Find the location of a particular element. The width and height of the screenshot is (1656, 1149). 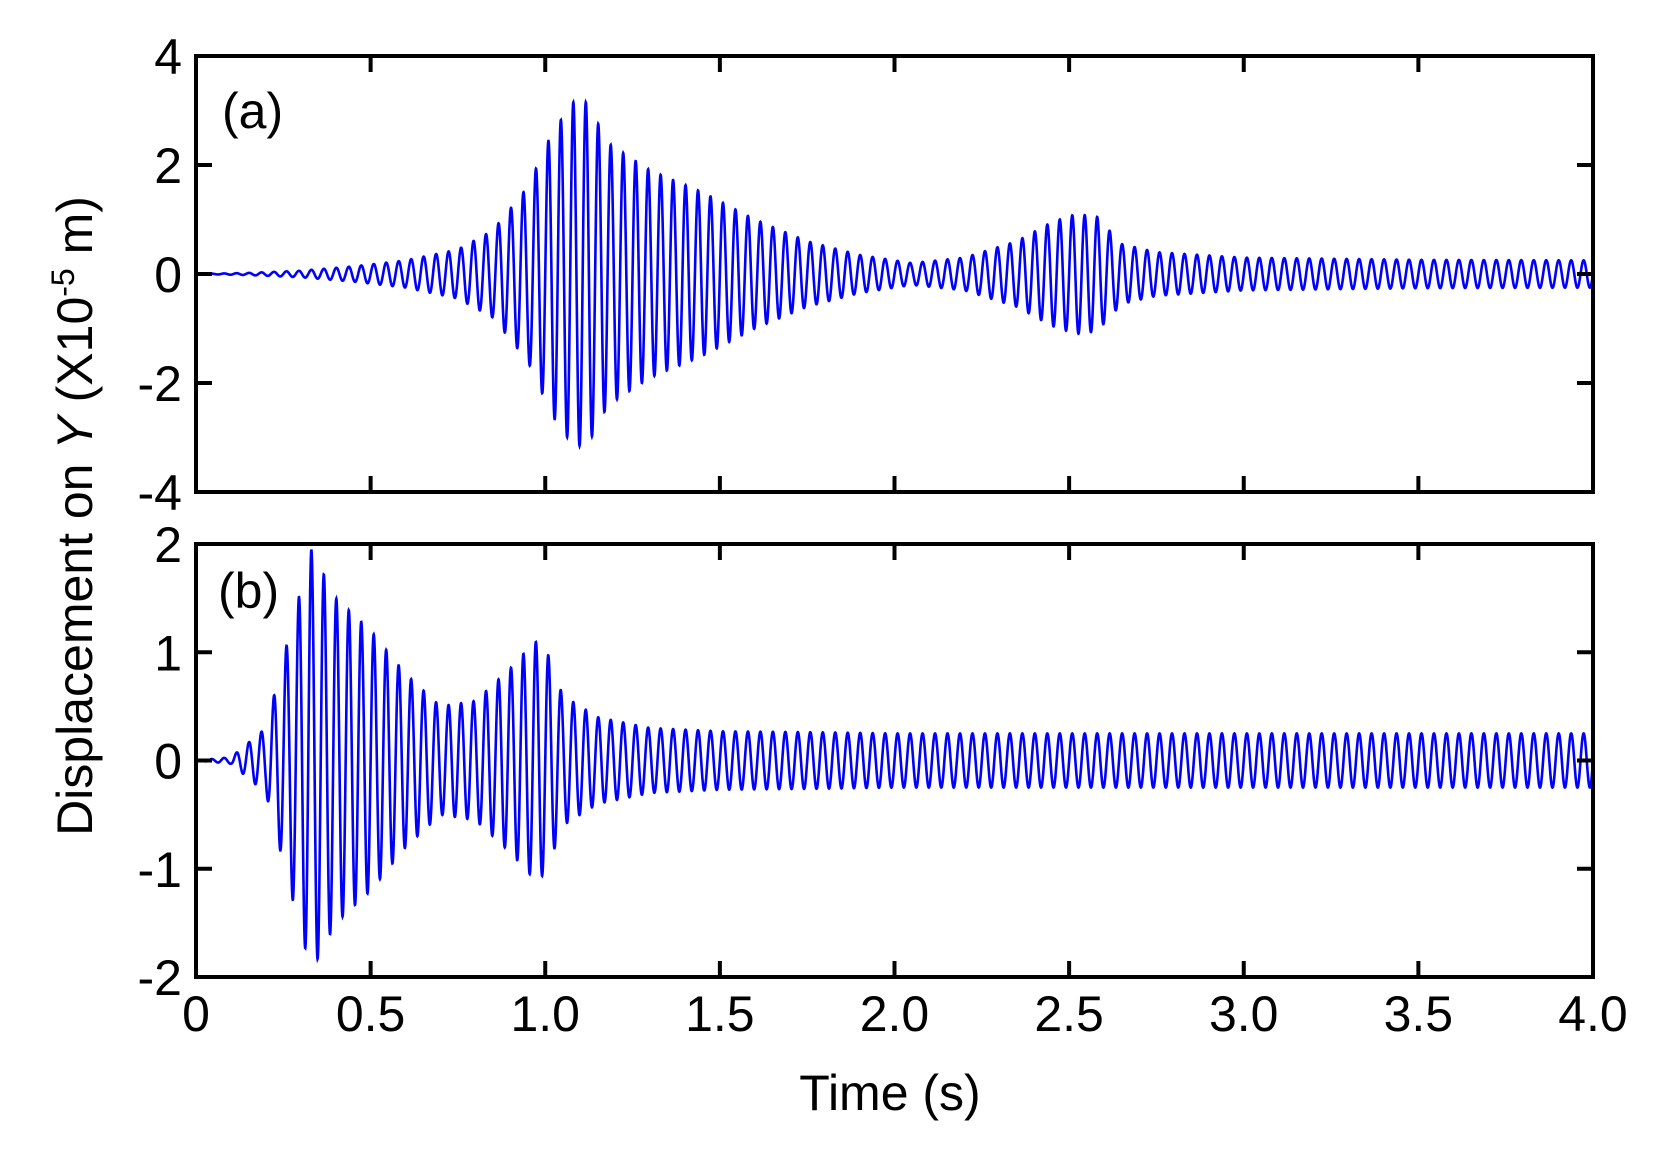

x-tick-label: 3.5 is located at coordinates (1419, 1014).